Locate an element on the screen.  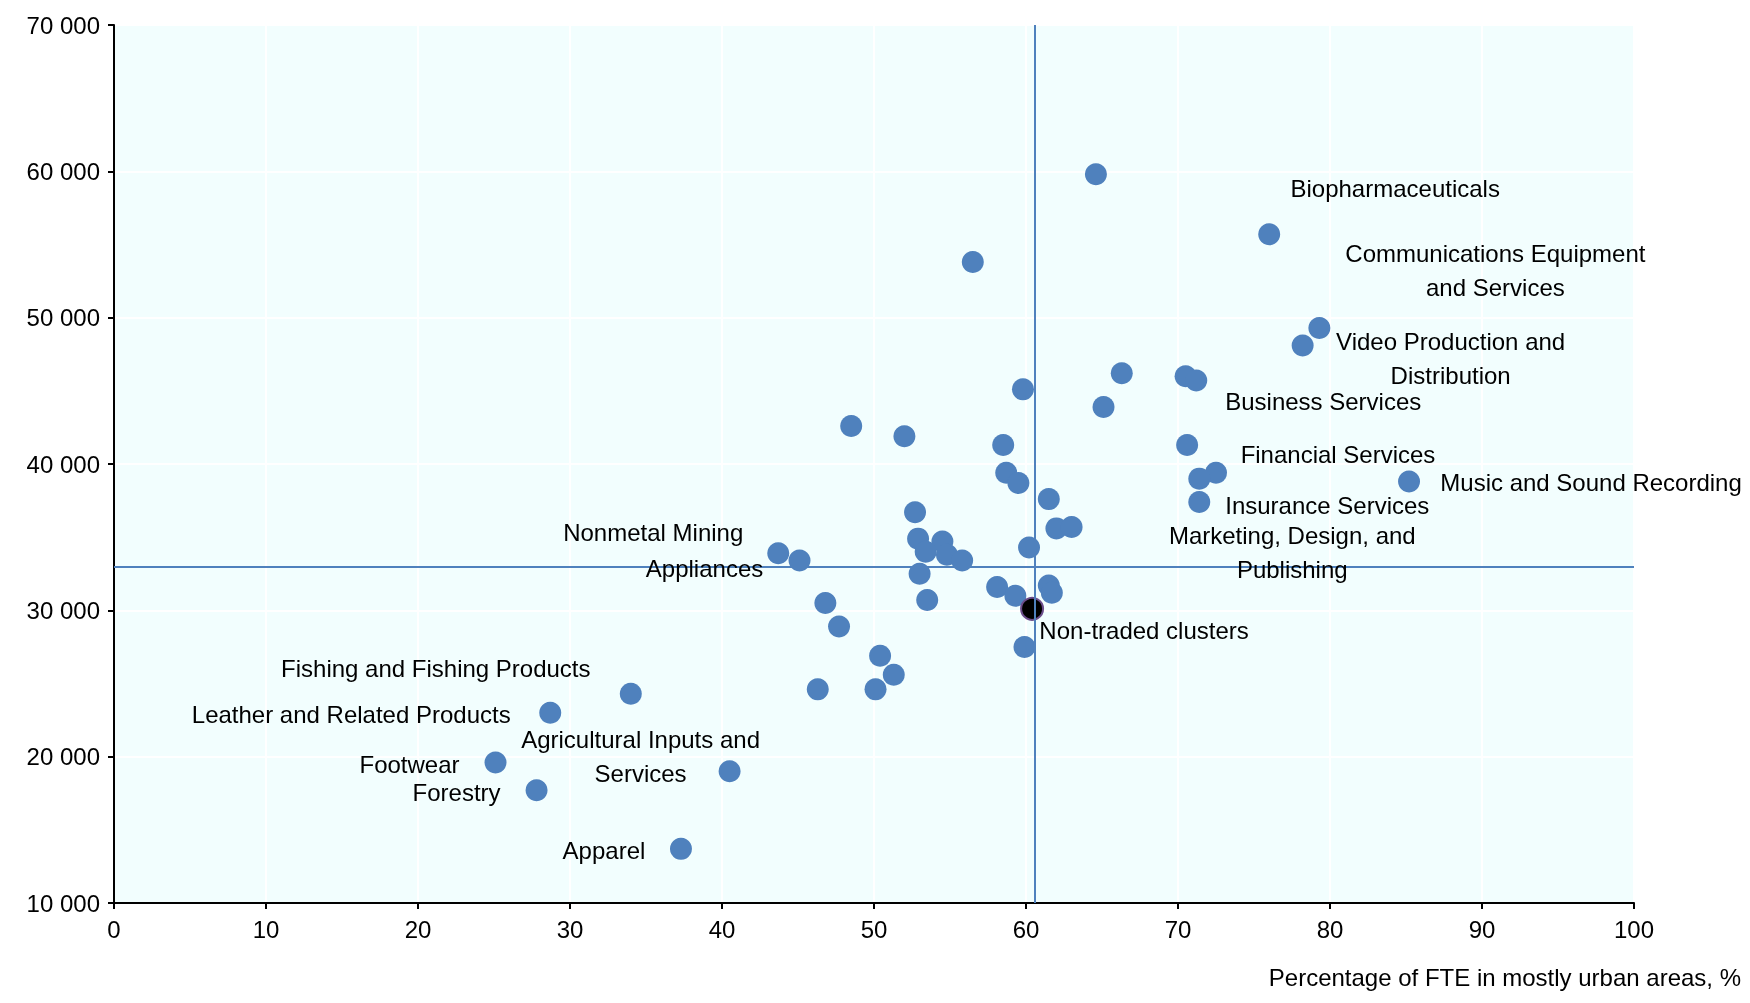
y-tick-label: 30 000 is located at coordinates (63, 610).